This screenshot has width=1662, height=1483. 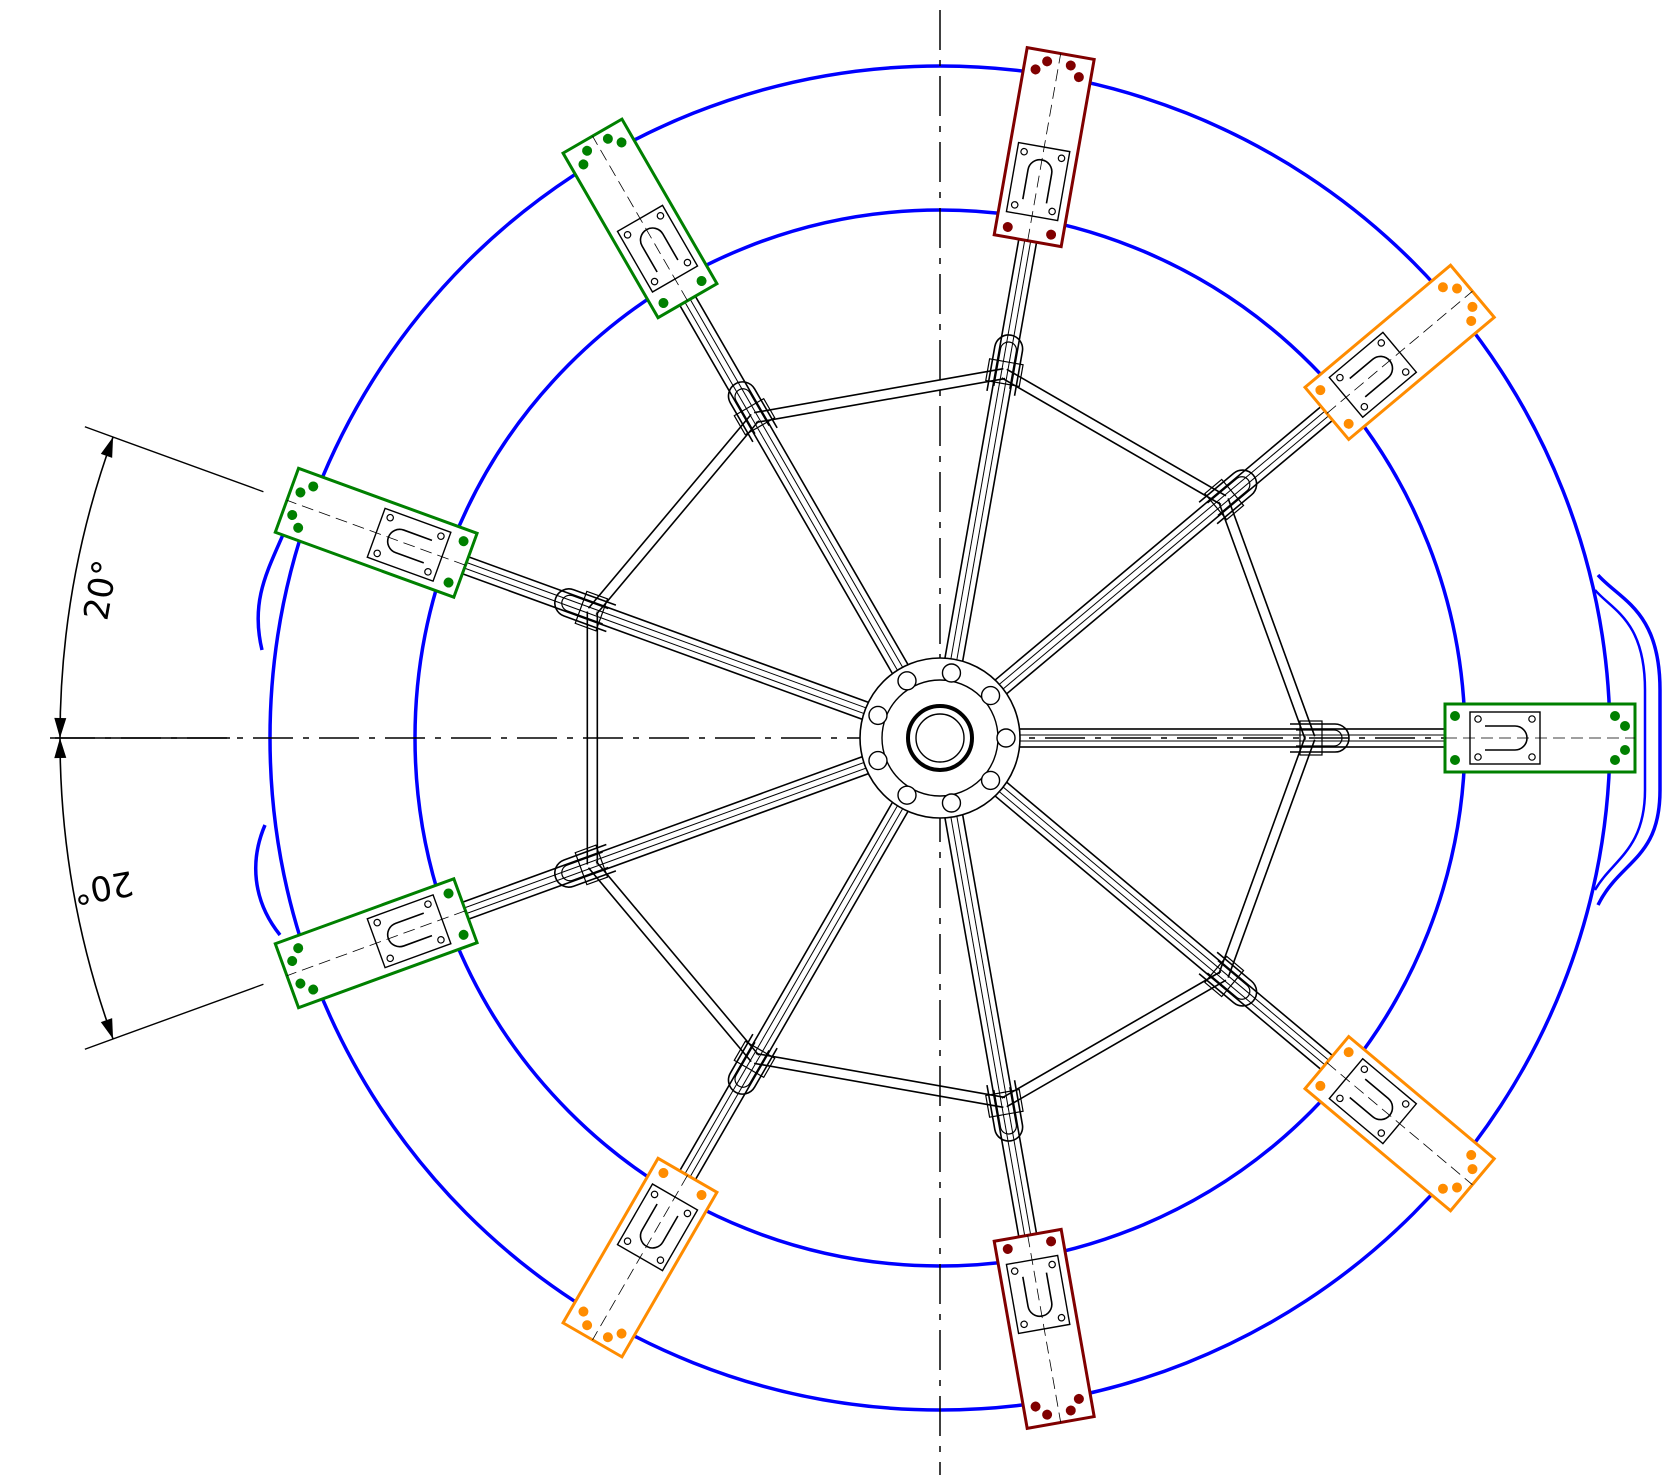 What do you see at coordinates (270, 733) in the screenshot?
I see `outer-ring-bulge-left` at bounding box center [270, 733].